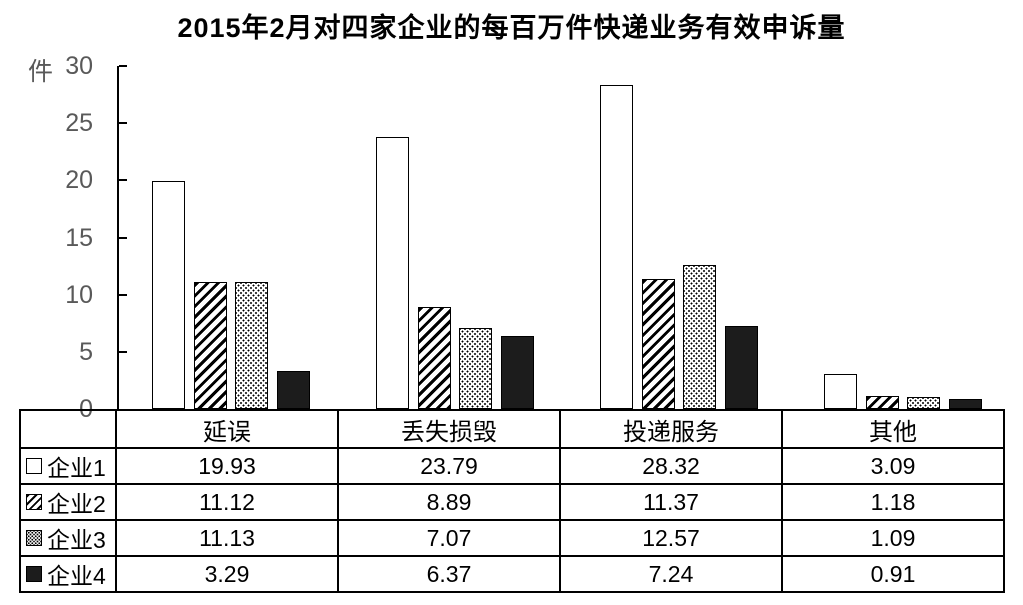 This screenshot has height=605, width=1023. What do you see at coordinates (76, 576) in the screenshot?
I see `series-name: 企业4` at bounding box center [76, 576].